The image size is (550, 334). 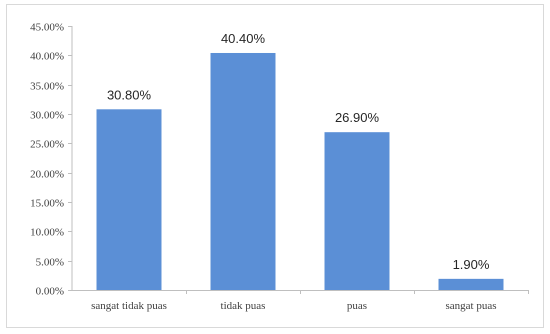 I want to click on y-tick-label: 25.00%, so click(x=47, y=145).